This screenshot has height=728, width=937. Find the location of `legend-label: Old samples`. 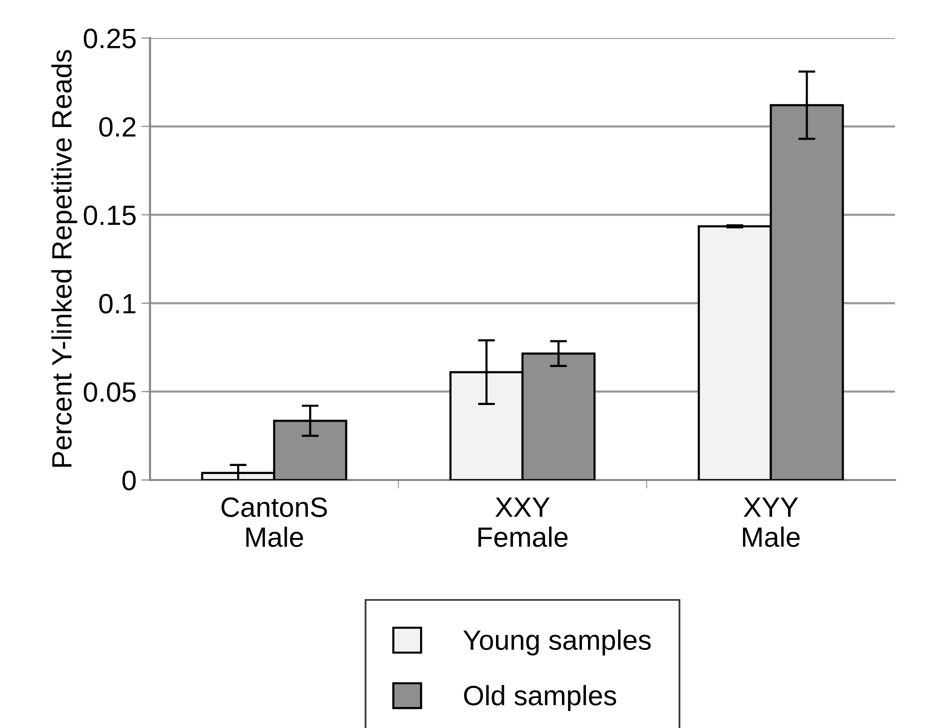

legend-label: Old samples is located at coordinates (540, 698).